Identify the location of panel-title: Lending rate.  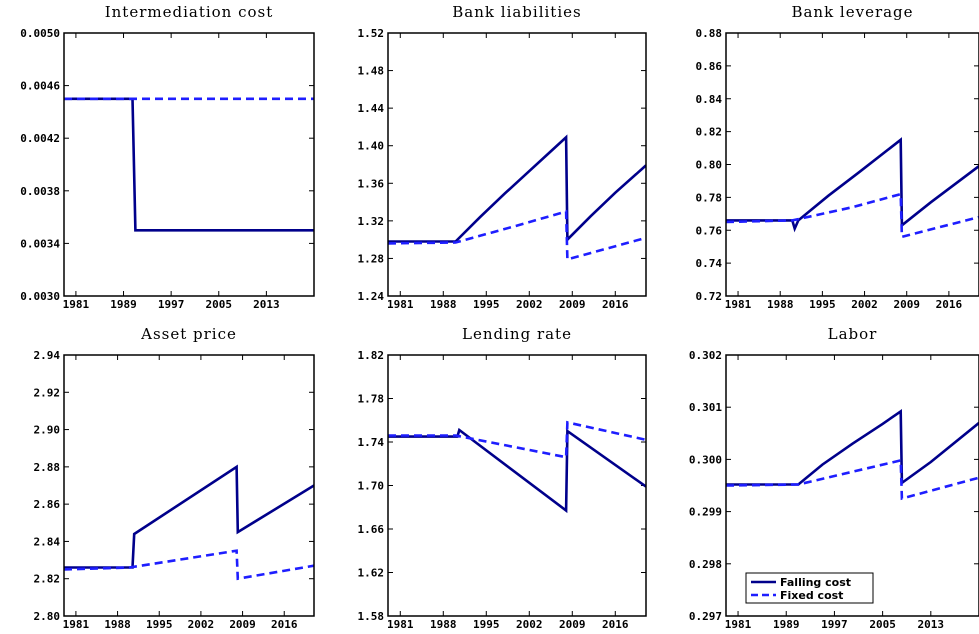
(517, 334).